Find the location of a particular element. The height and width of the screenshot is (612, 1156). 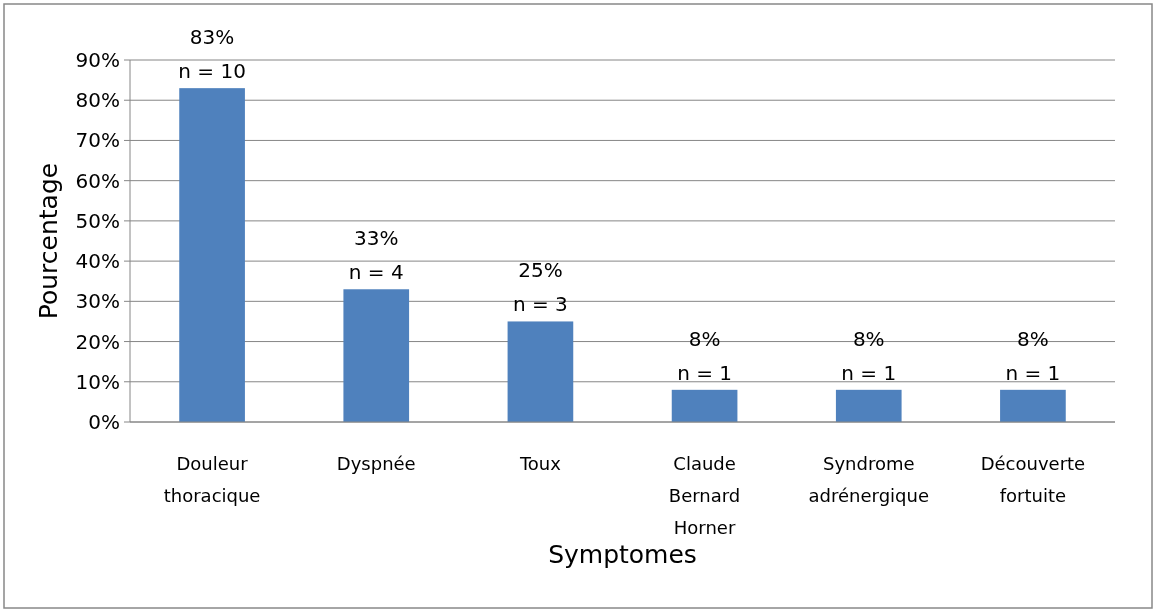

x-tick-label: Douleur thoracique is located at coordinates (212, 479).